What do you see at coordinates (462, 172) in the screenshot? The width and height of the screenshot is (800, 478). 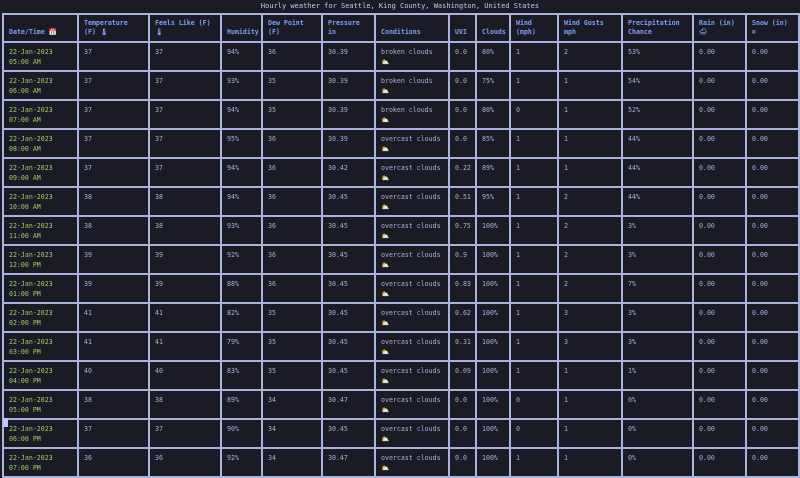 I see `cell-uvi: 0.22` at bounding box center [462, 172].